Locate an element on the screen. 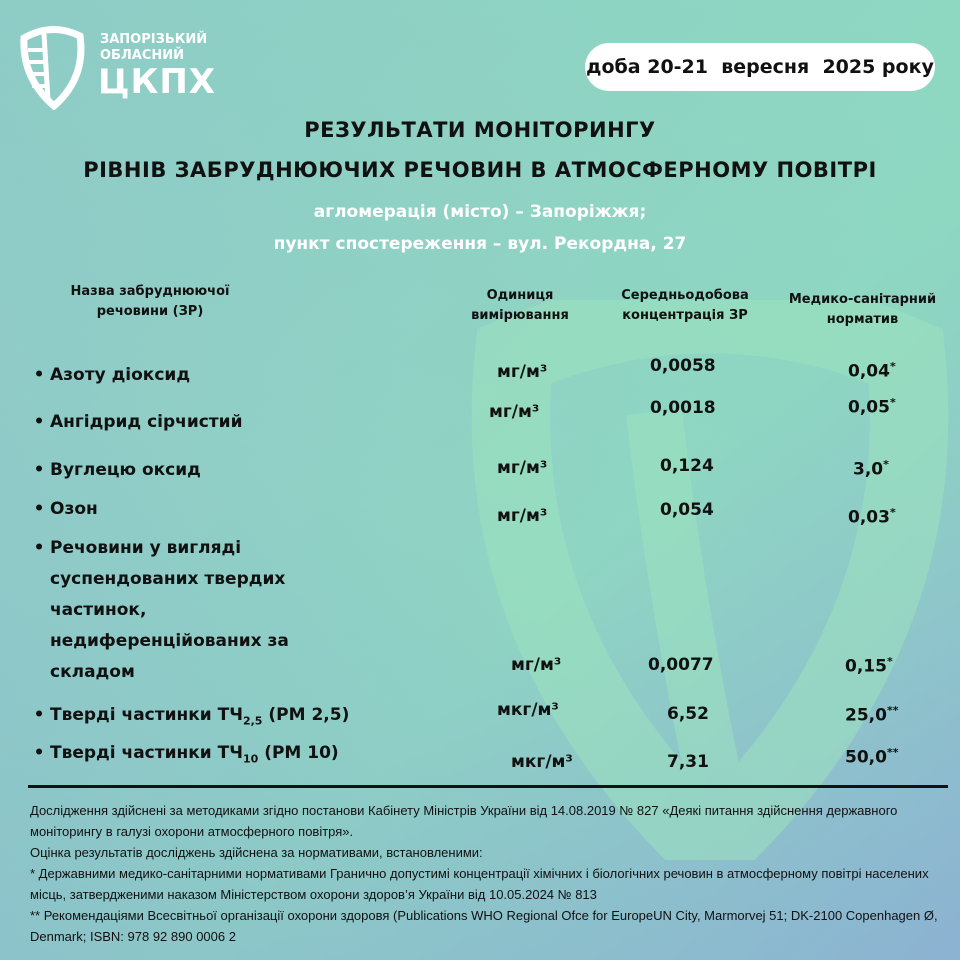  pollutant-name: • Ангідрид сірчистий is located at coordinates (135, 422).